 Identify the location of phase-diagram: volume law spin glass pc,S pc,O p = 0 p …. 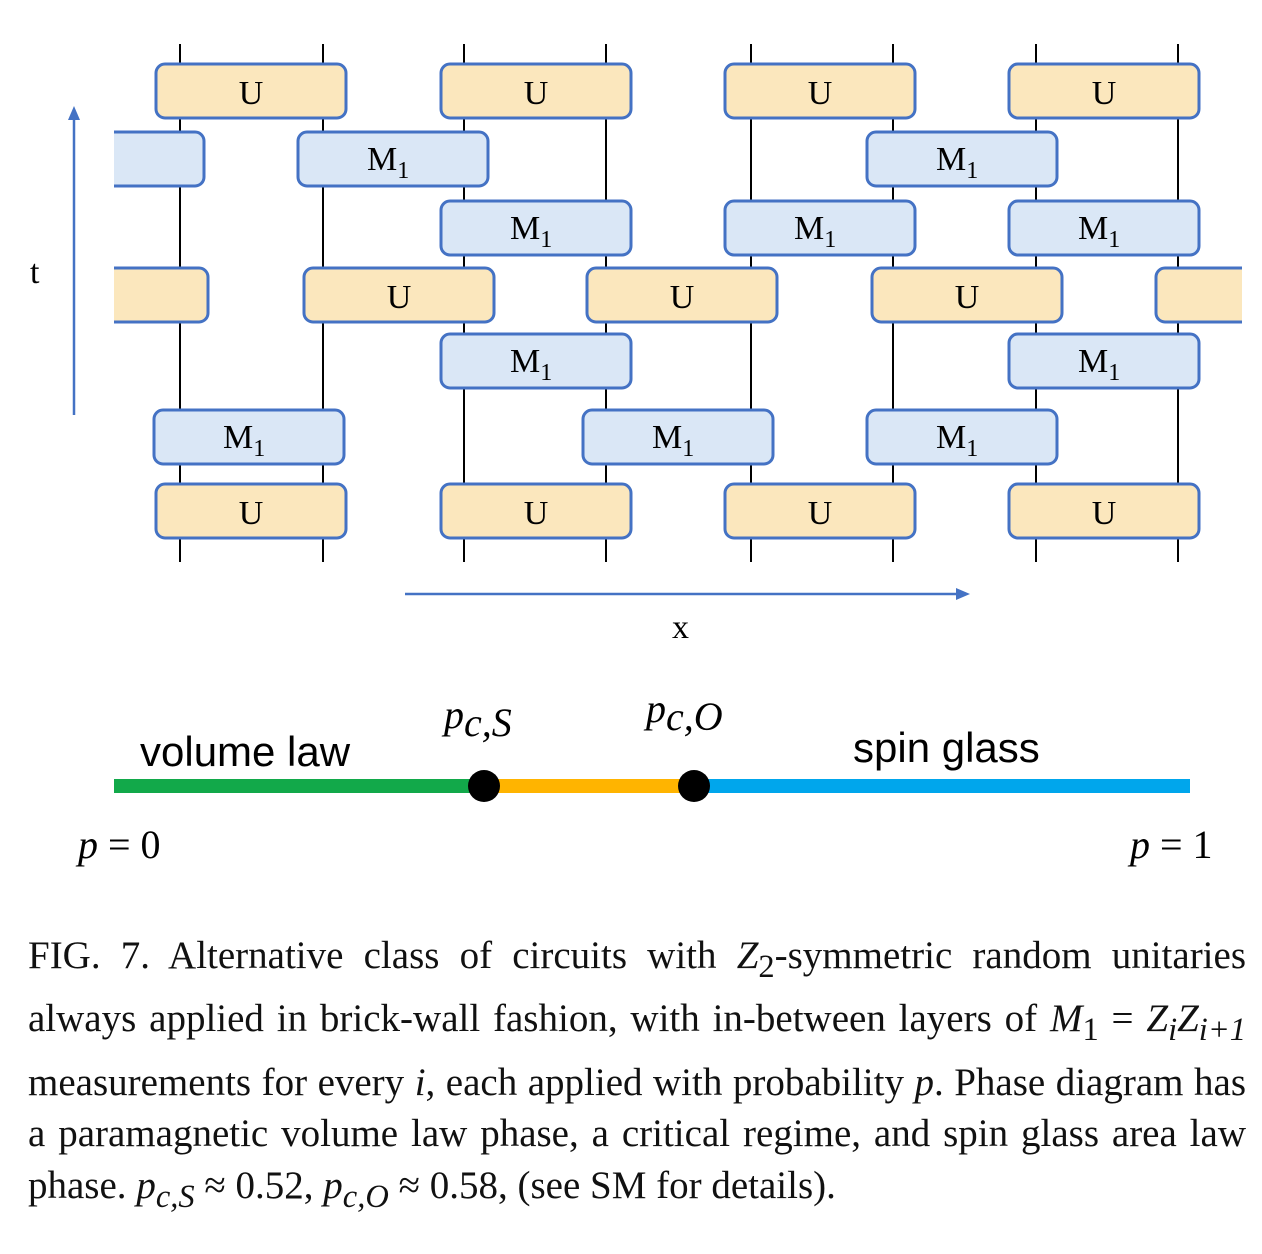
(644, 776).